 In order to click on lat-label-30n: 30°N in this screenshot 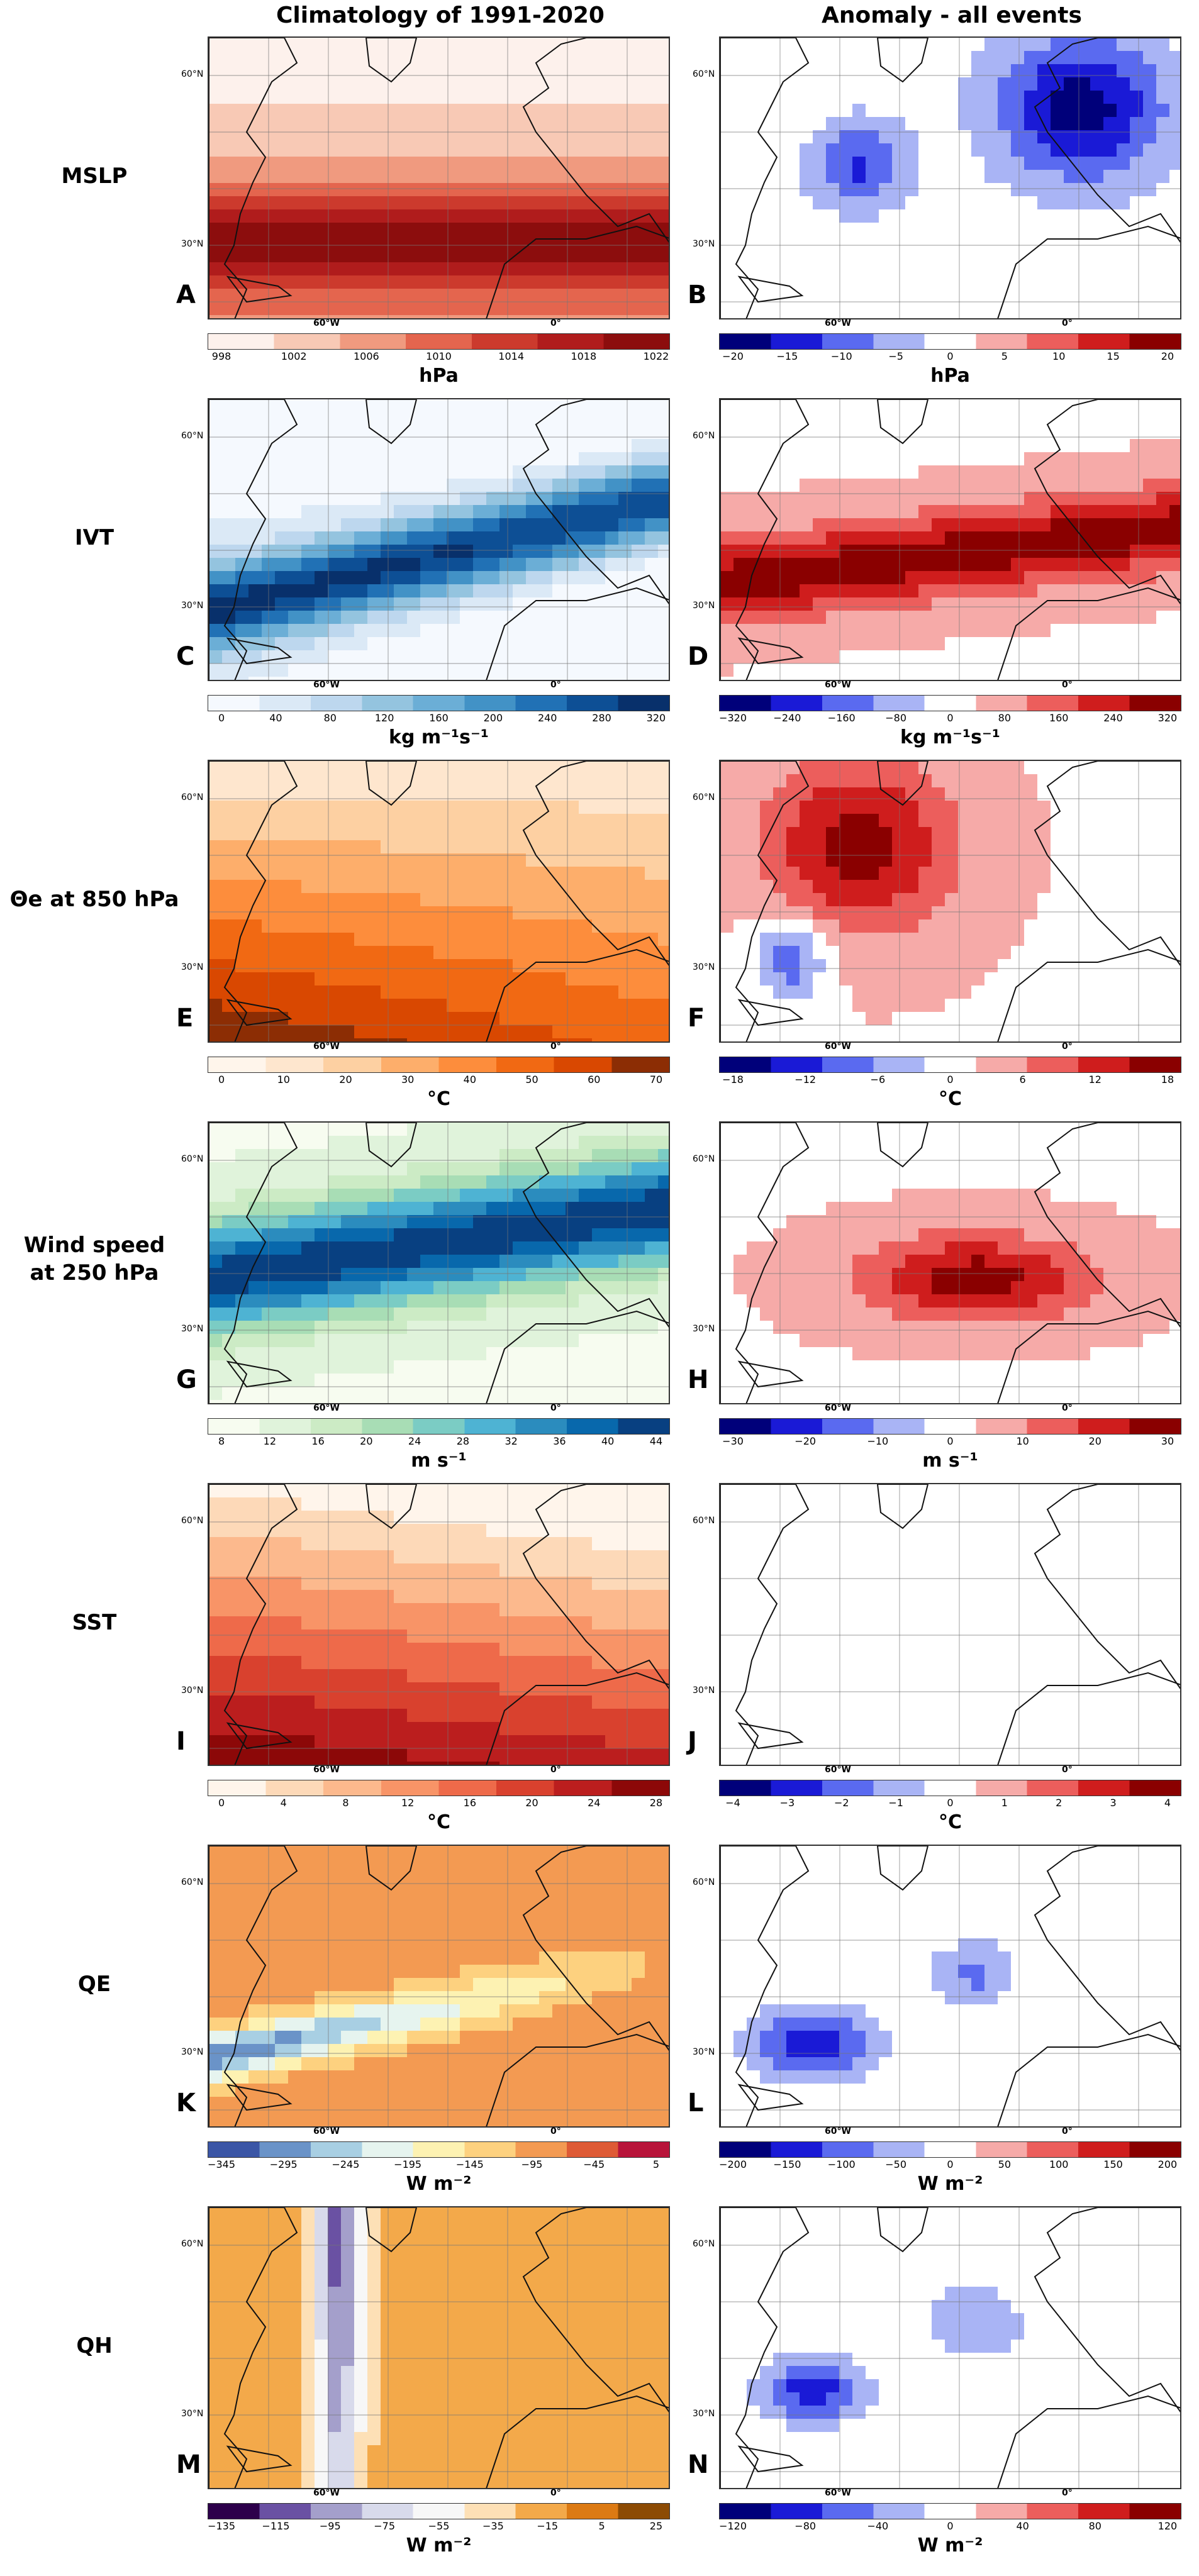, I will do `click(192, 967)`.